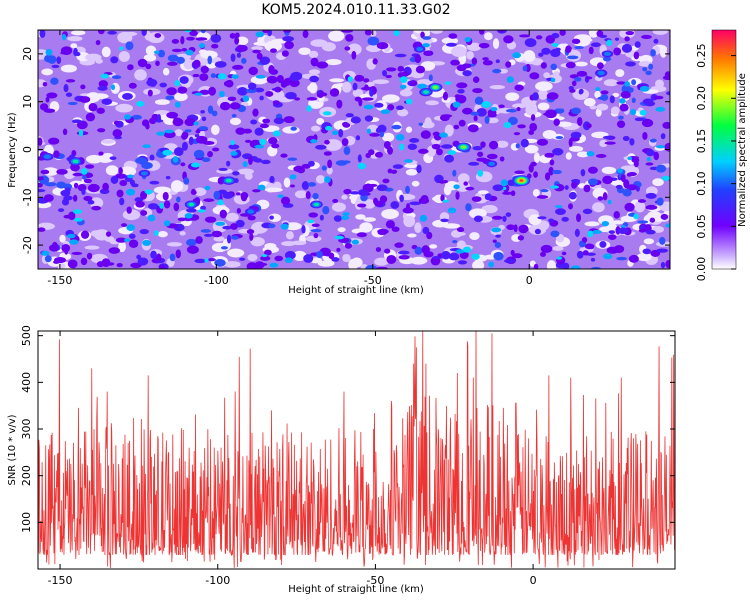 This screenshot has width=750, height=600. I want to click on colorbar-tick-label: 0.25, so click(701, 55).